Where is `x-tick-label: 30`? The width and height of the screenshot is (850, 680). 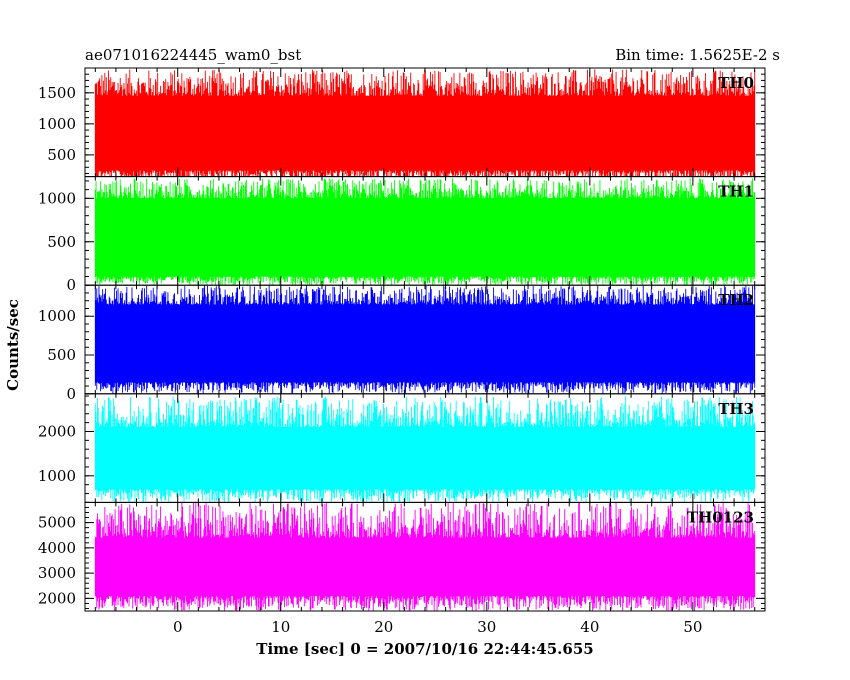
x-tick-label: 30 is located at coordinates (486, 627).